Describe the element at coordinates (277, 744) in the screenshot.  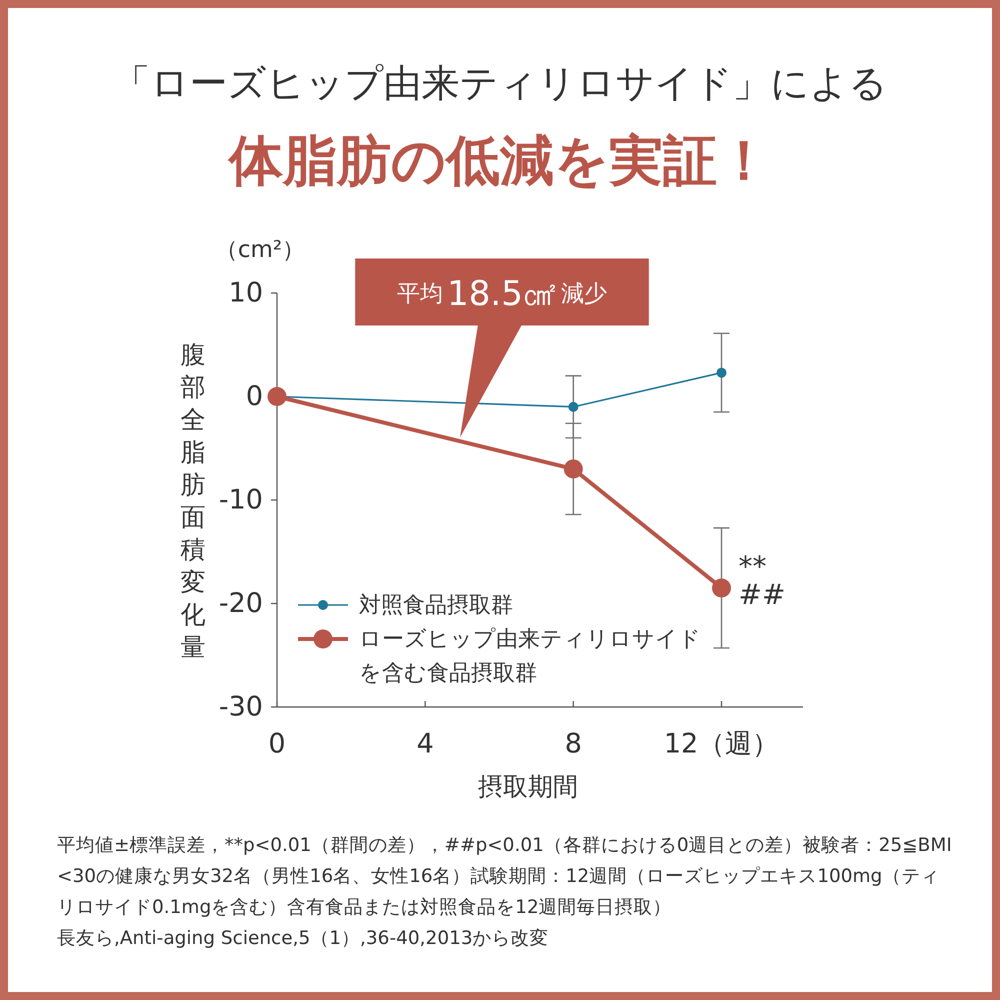
I see `x-tick-label: 0` at that location.